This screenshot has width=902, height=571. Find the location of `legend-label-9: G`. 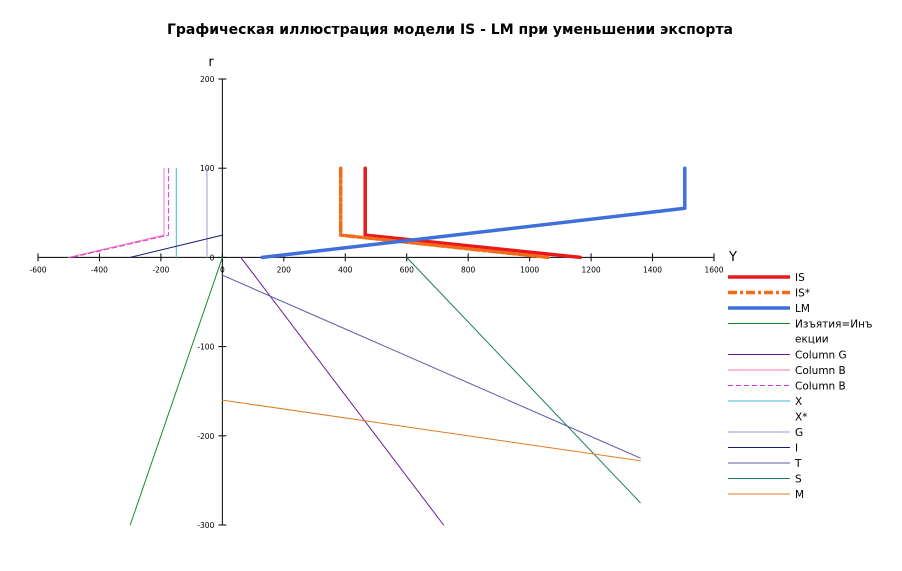

legend-label-9: G is located at coordinates (799, 433).